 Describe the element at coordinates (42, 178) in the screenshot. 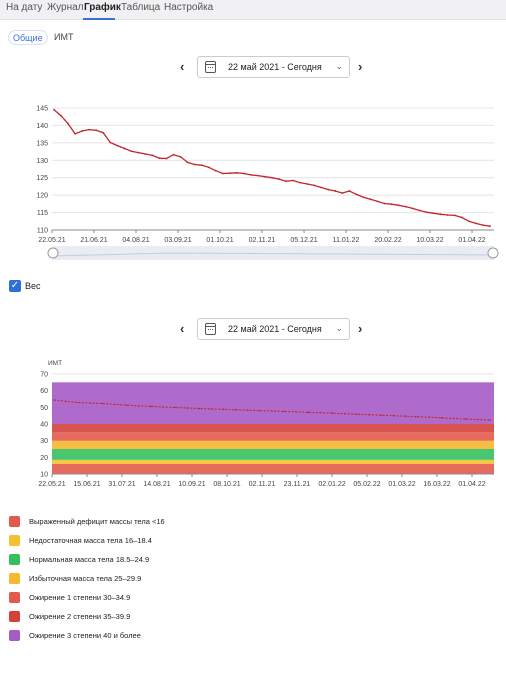

I see `y-tick-label: 125` at that location.